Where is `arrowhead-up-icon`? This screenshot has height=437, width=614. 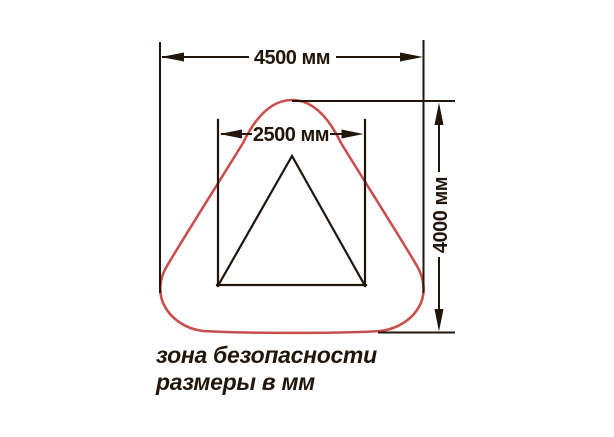
arrowhead-up-icon is located at coordinates (439, 113).